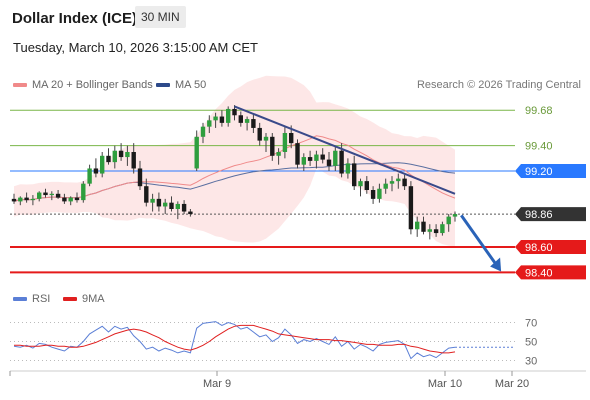  Describe the element at coordinates (512, 384) in the screenshot. I see `x-tick-label: Mar 20` at that location.